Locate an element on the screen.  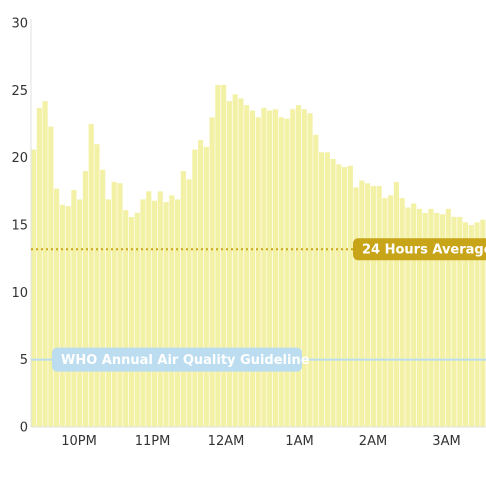
x-tick-label: 12AM is located at coordinates (226, 441).